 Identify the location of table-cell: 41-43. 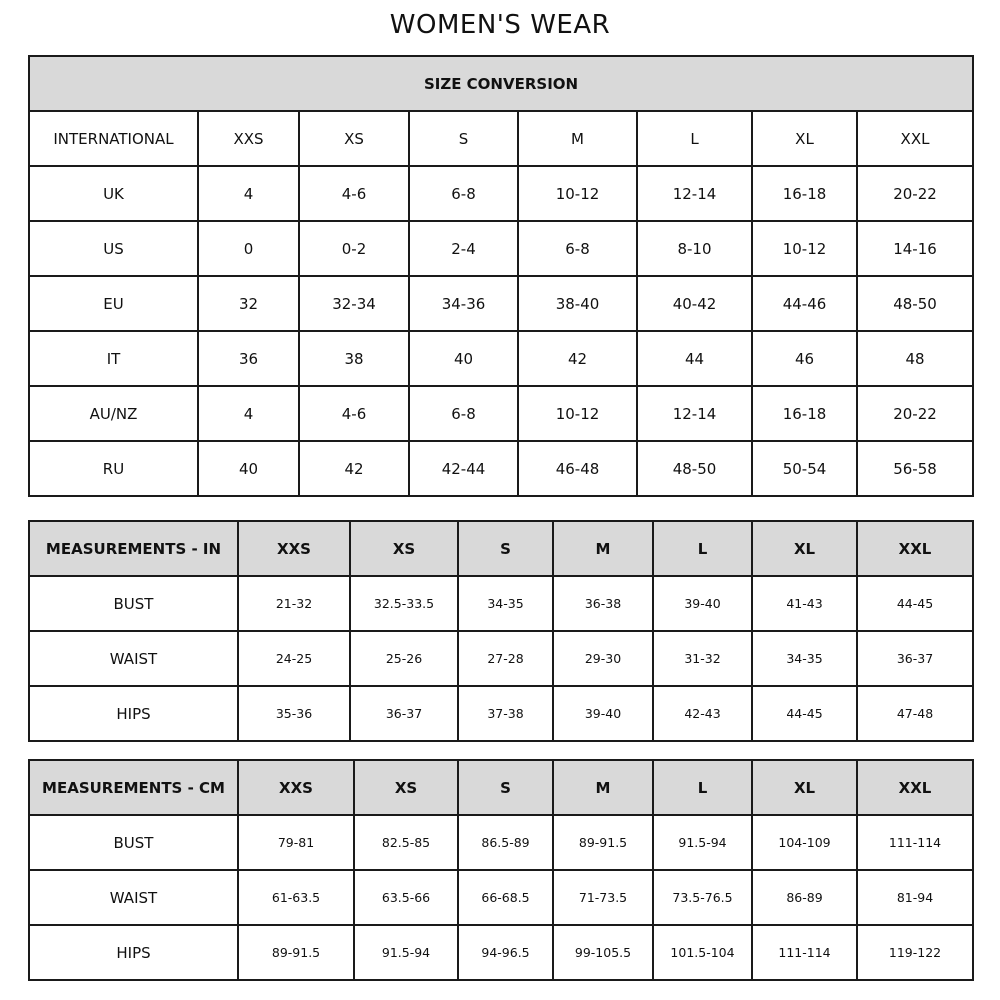
(804, 603).